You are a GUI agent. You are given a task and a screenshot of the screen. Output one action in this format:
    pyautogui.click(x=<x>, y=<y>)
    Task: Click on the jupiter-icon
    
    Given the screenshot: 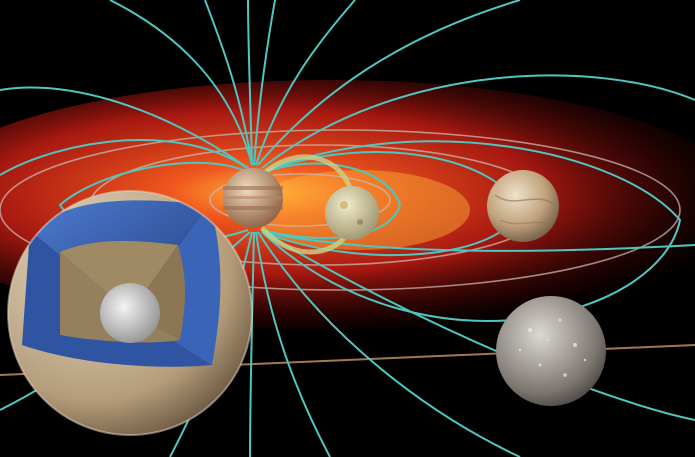 What is the action you would take?
    pyautogui.click(x=253, y=198)
    